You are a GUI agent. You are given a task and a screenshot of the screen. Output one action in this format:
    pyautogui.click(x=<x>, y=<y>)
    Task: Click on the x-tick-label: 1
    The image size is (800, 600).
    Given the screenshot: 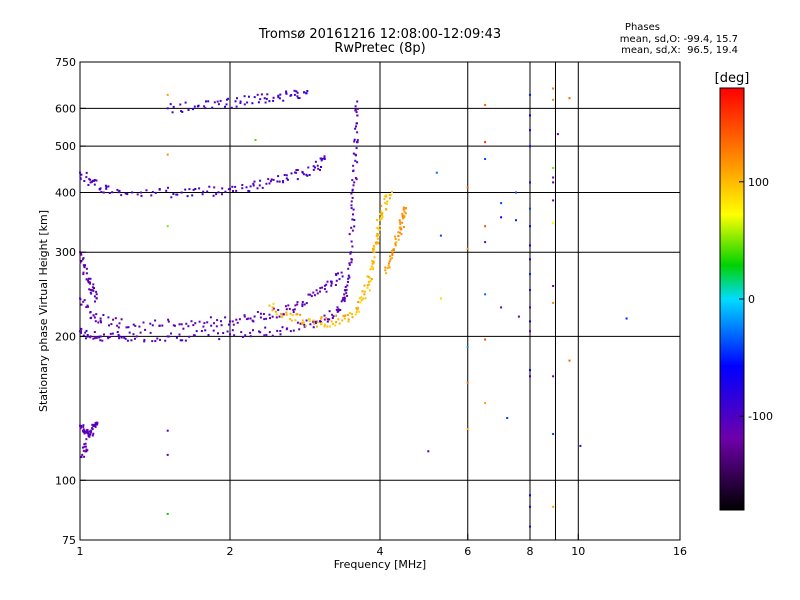 What is the action you would take?
    pyautogui.click(x=80, y=551)
    